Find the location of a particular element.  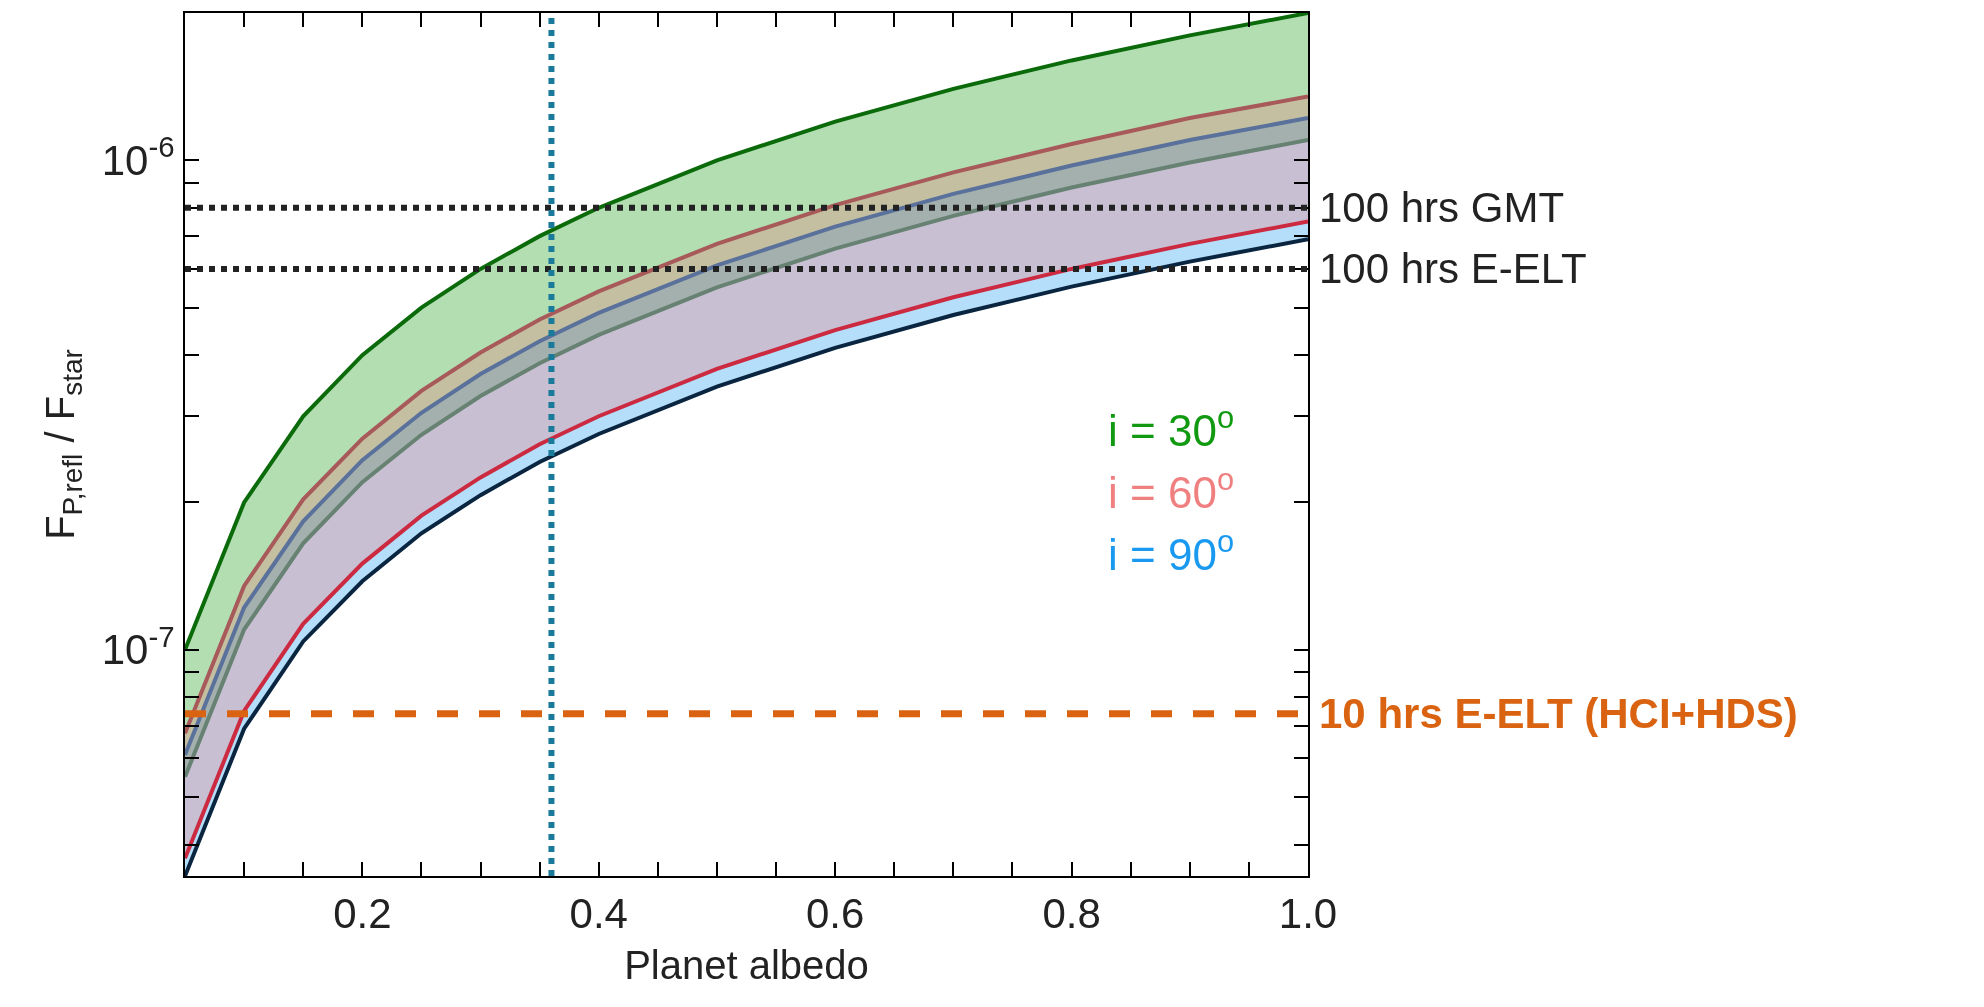

text: i = 90$^{o}$ is located at coordinates (1171, 552).